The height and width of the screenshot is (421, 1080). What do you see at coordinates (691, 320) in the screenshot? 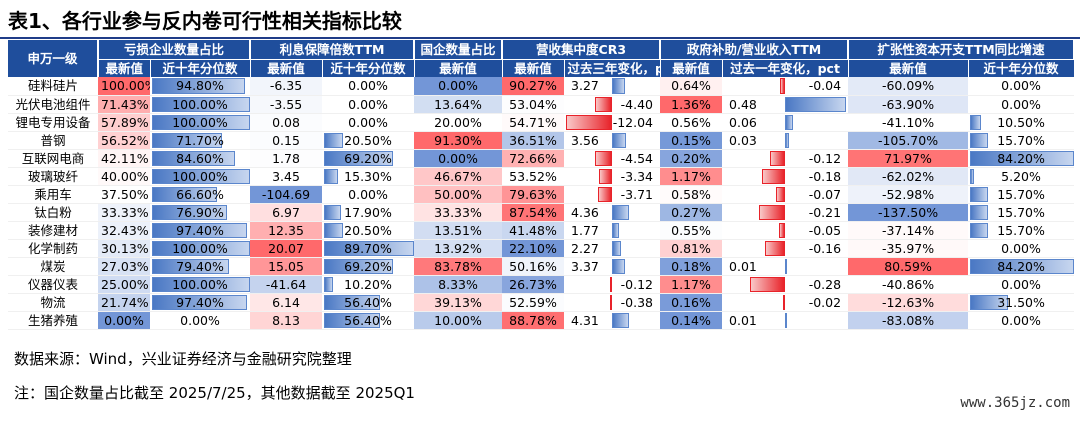
I see `metric-cell: 0.14%` at bounding box center [691, 320].